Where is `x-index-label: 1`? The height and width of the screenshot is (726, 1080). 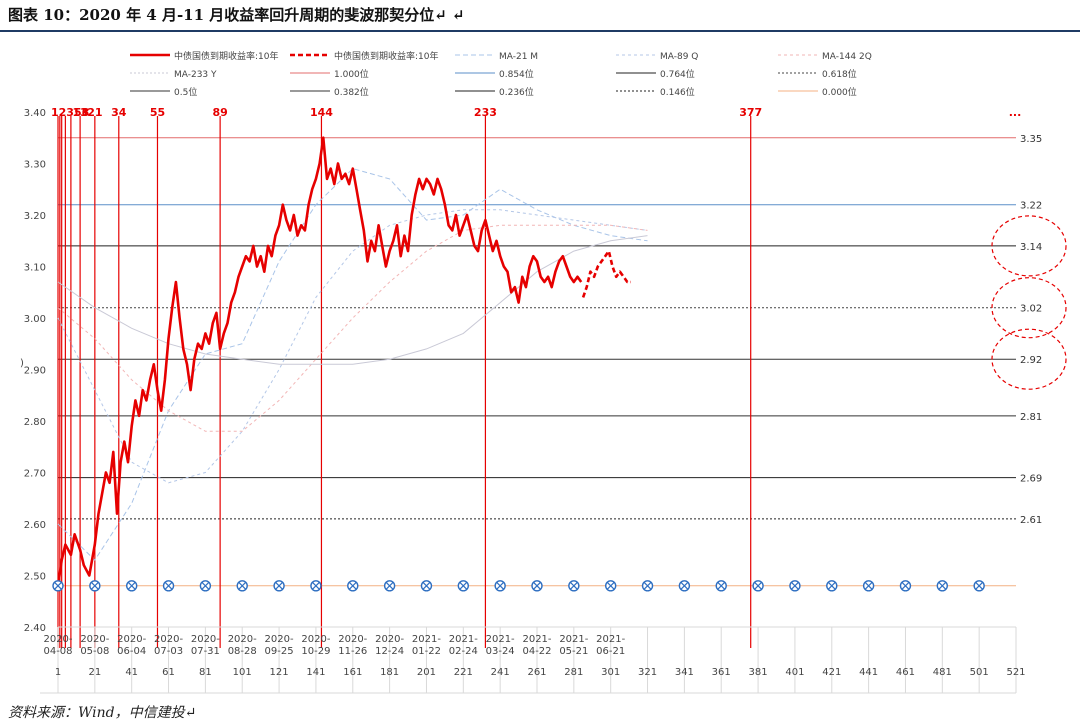 x-index-label: 1 is located at coordinates (58, 672).